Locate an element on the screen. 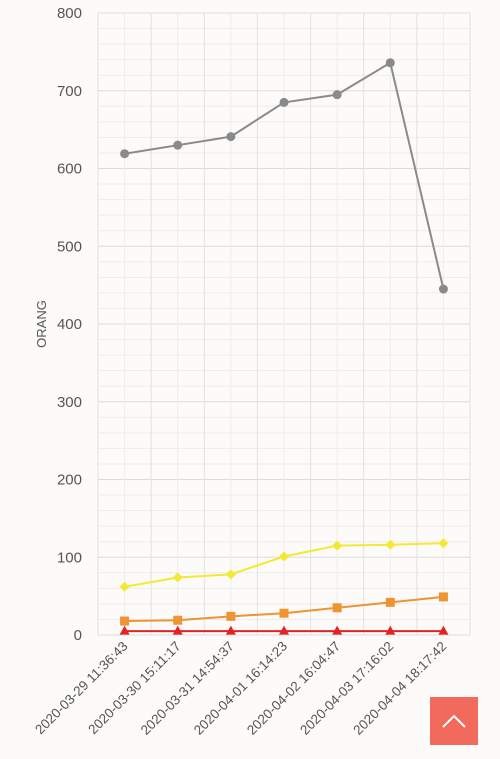  x-tick-label: 2020-03-31 14:54:37 is located at coordinates (187, 688).